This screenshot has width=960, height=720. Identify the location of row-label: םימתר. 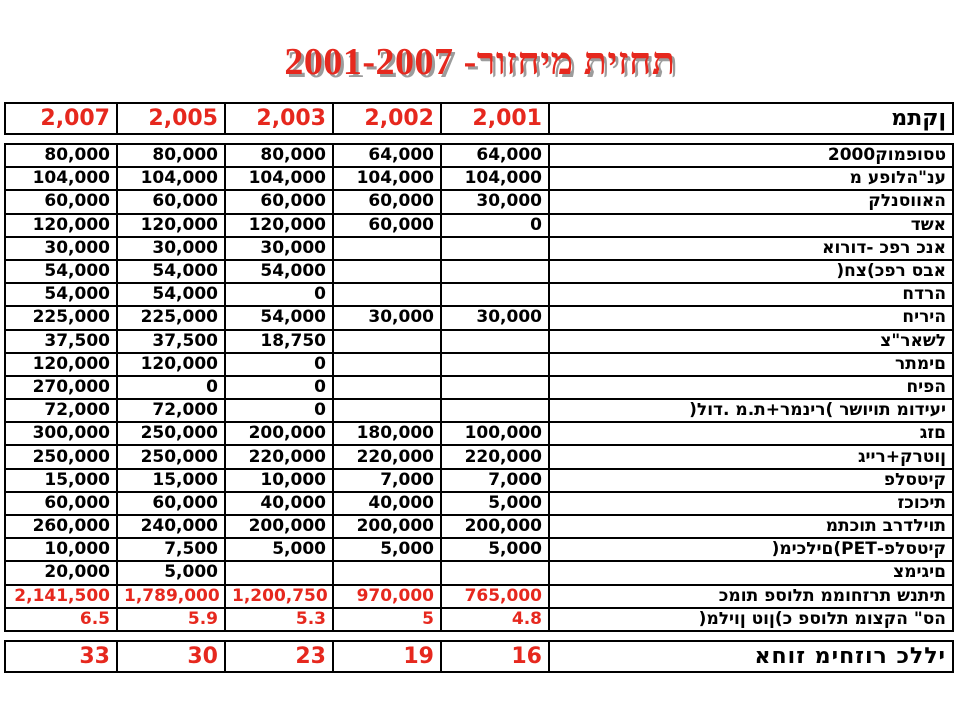
(751, 364).